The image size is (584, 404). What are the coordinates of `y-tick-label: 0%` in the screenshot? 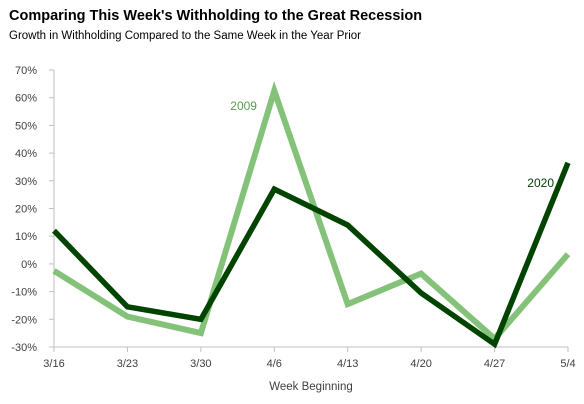 It's located at (29, 265).